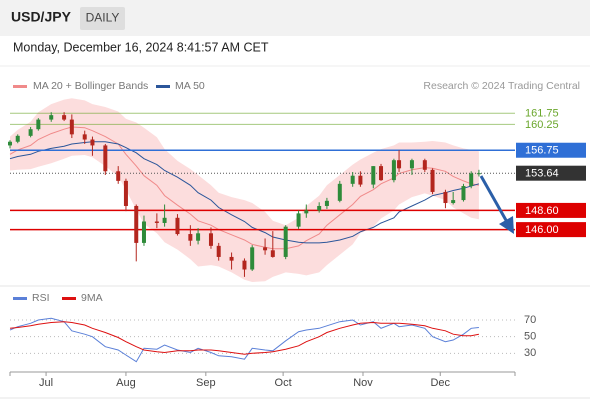 This screenshot has height=405, width=590. What do you see at coordinates (41, 298) in the screenshot?
I see `legend-label: RSI` at bounding box center [41, 298].